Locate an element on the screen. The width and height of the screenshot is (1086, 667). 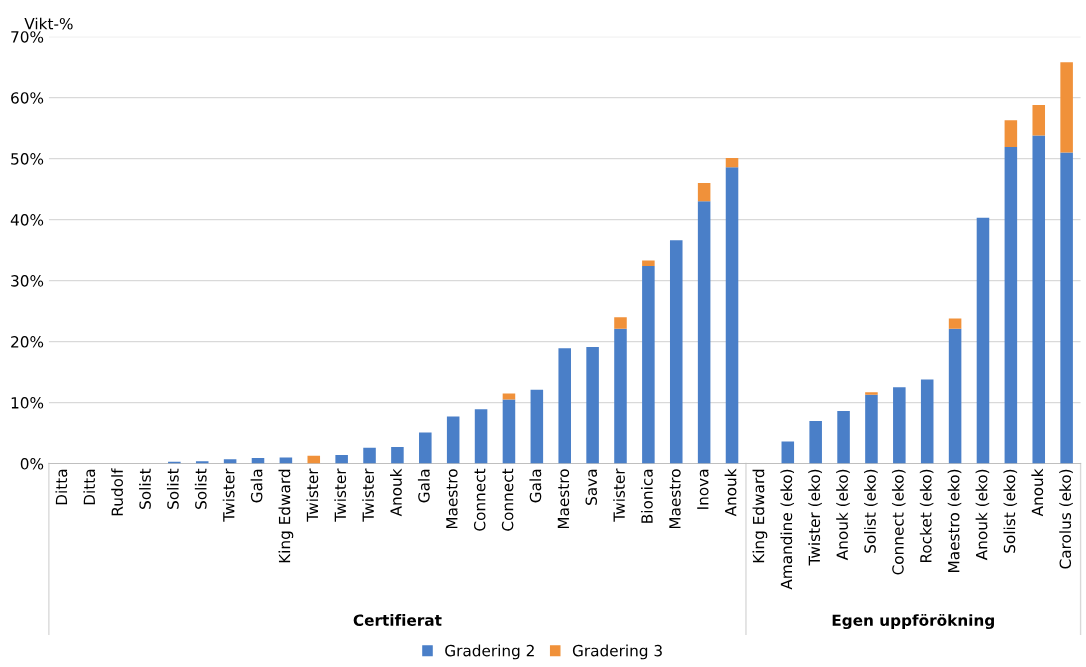
y-tick-label: 40% is located at coordinates (27, 220).